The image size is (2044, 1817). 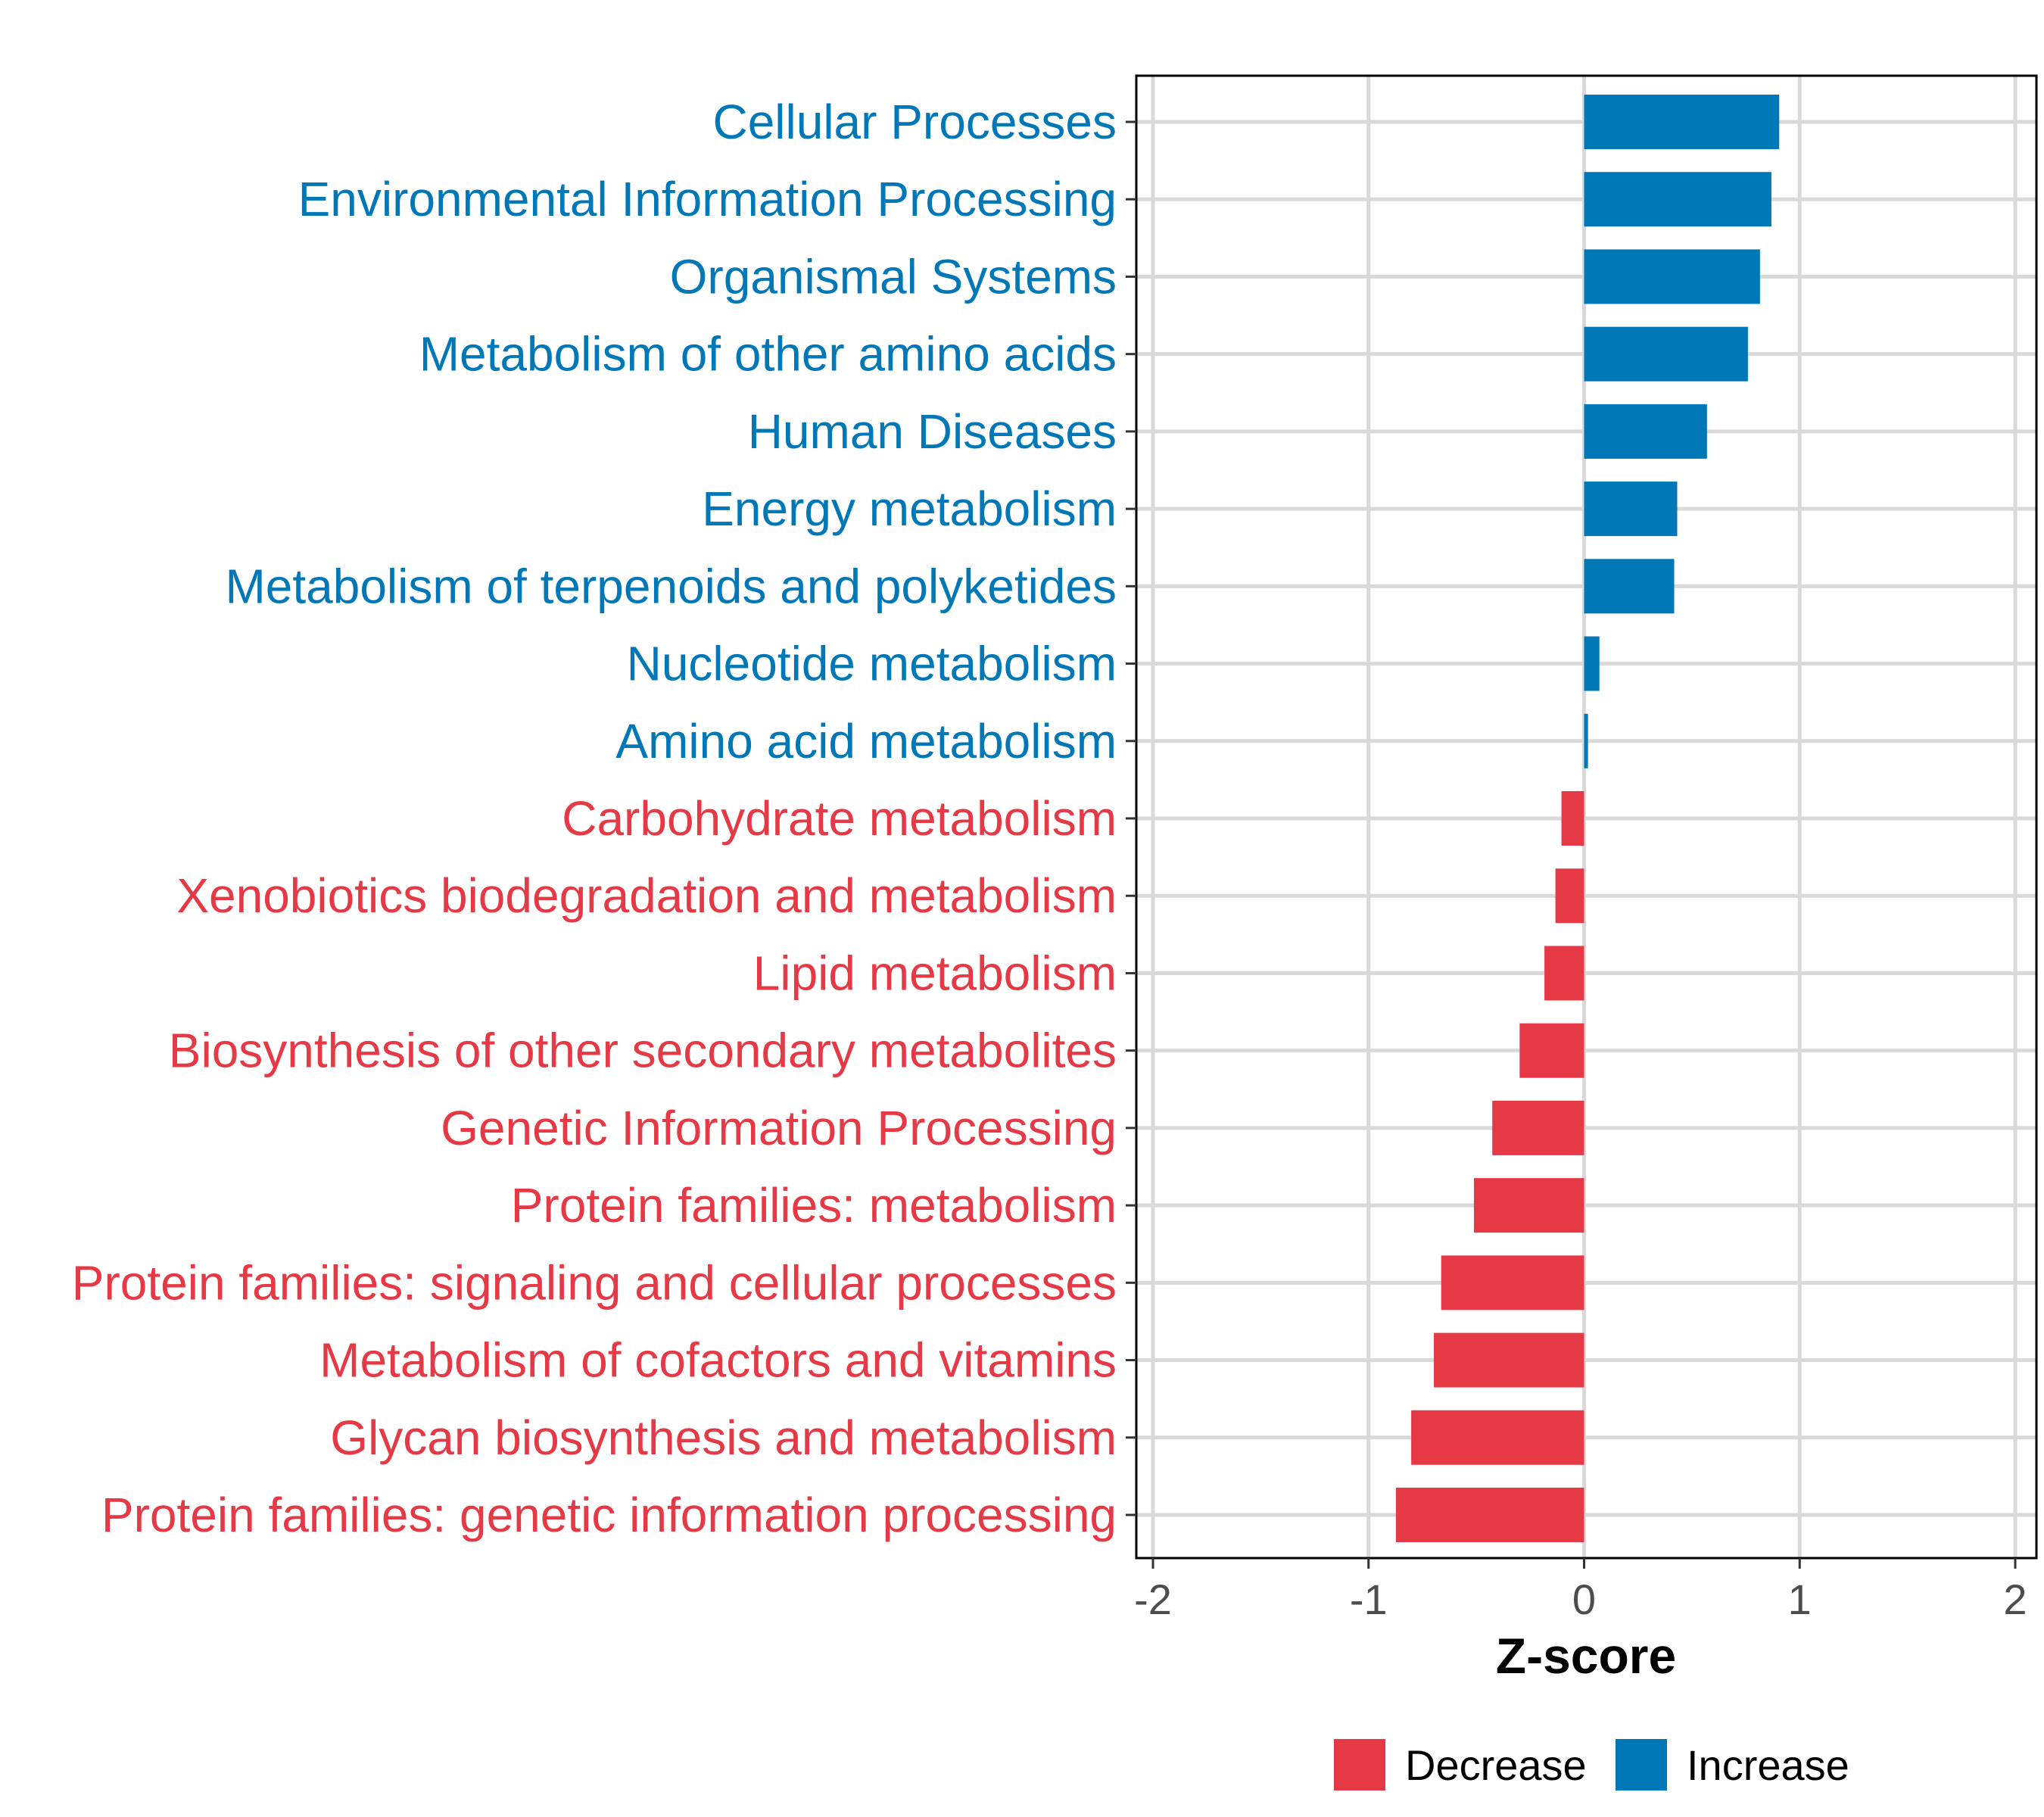 What do you see at coordinates (707, 199) in the screenshot?
I see `y-tick-label: Environmental Information Processing` at bounding box center [707, 199].